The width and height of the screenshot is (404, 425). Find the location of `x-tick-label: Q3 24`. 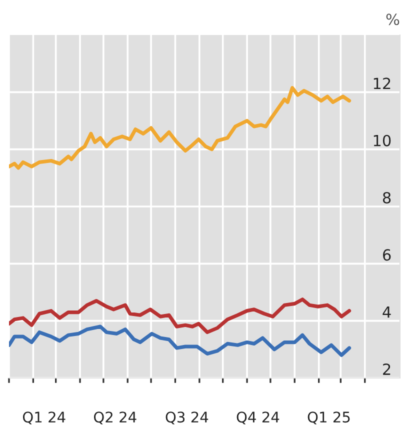

x-tick-label: Q3 24 is located at coordinates (187, 418).